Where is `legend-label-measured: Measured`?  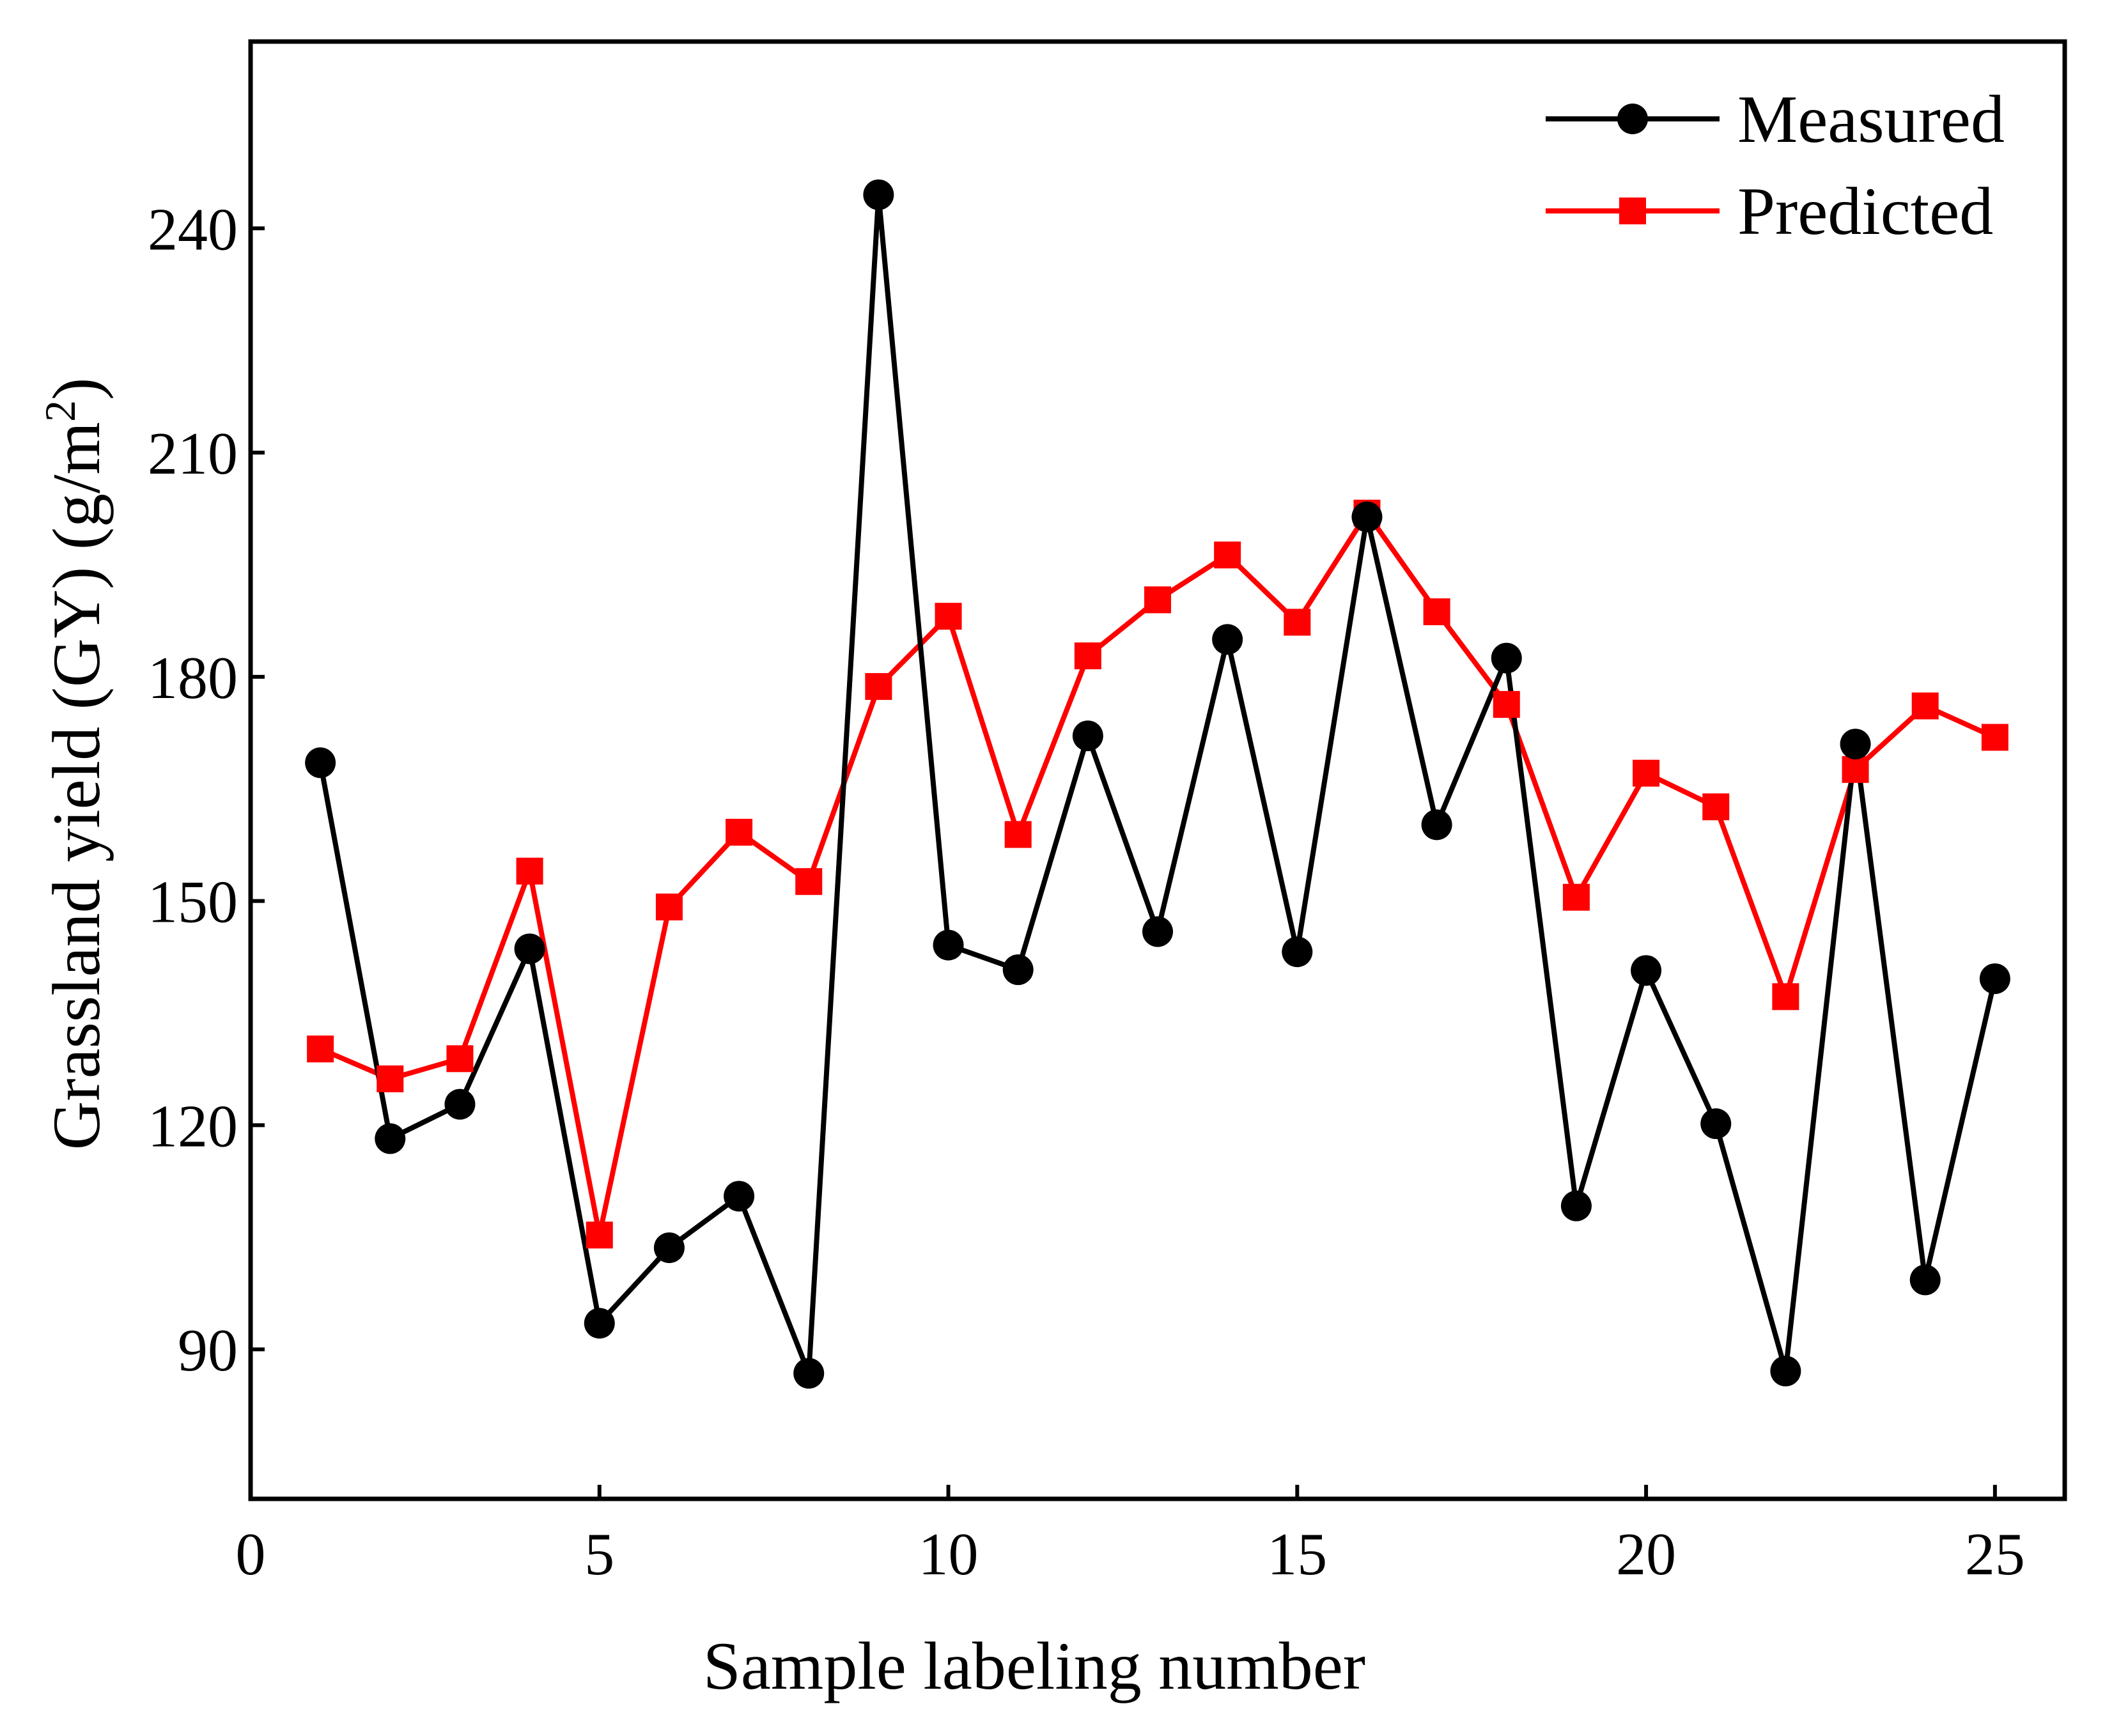 legend-label-measured: Measured is located at coordinates (1871, 119).